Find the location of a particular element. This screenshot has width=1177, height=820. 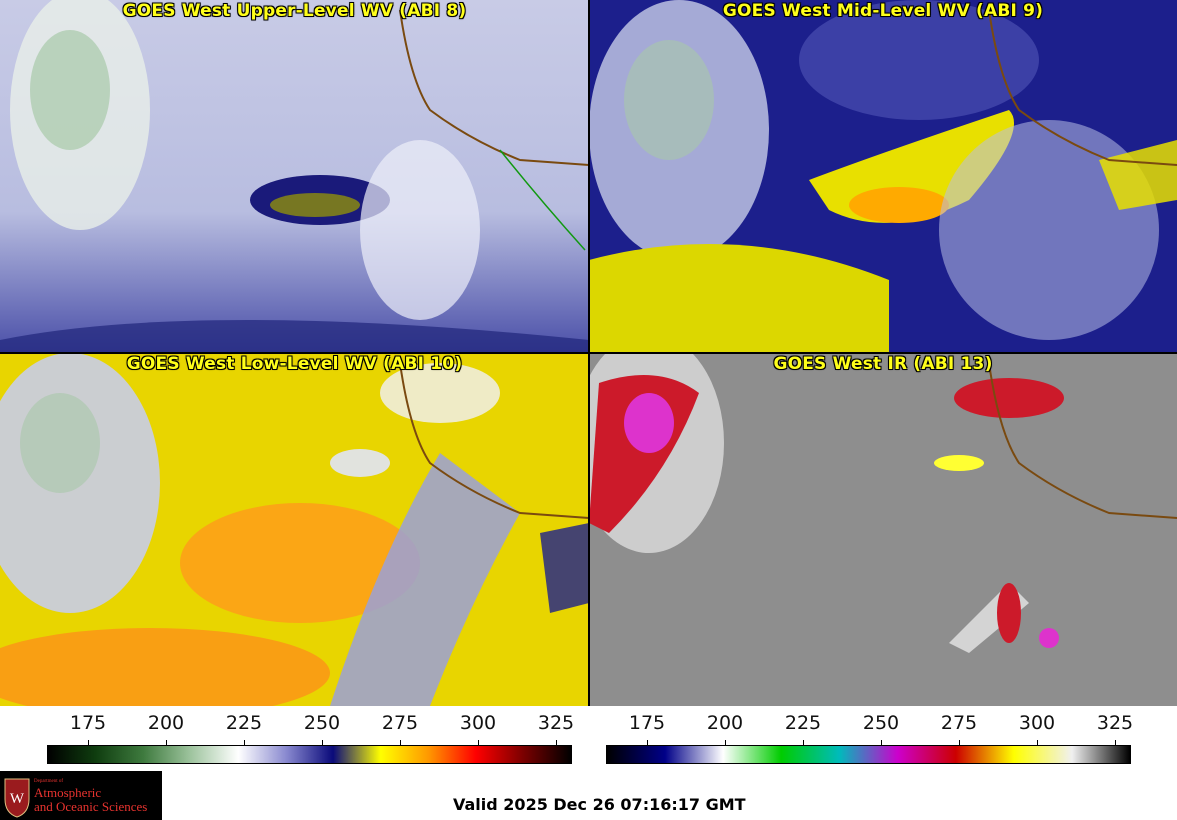

valid-time: Valid 2025 Dec 26 07:16:17 GMT is located at coordinates (599, 804).